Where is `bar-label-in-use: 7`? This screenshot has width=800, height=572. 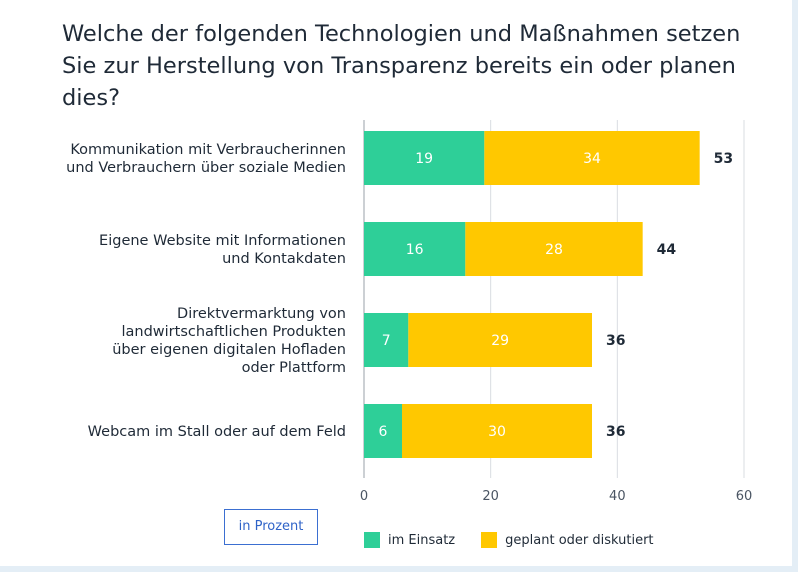
bar-label-in-use: 7 is located at coordinates (386, 341).